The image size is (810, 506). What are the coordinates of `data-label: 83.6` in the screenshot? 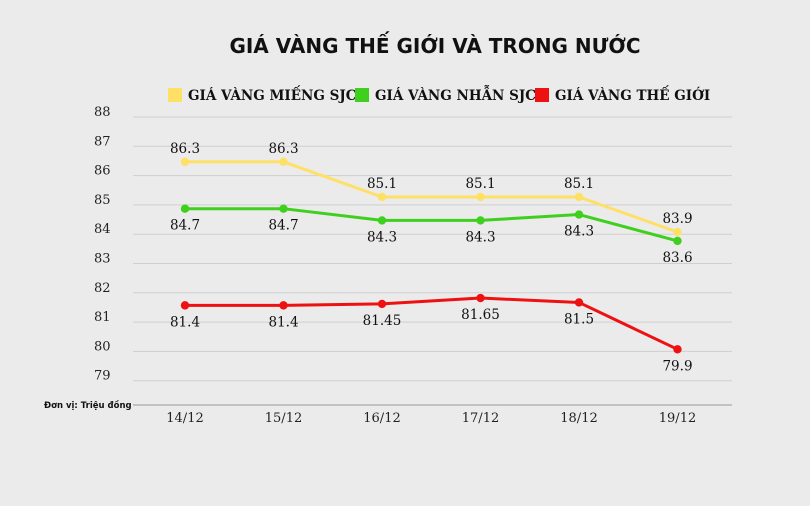 It's located at (677, 258).